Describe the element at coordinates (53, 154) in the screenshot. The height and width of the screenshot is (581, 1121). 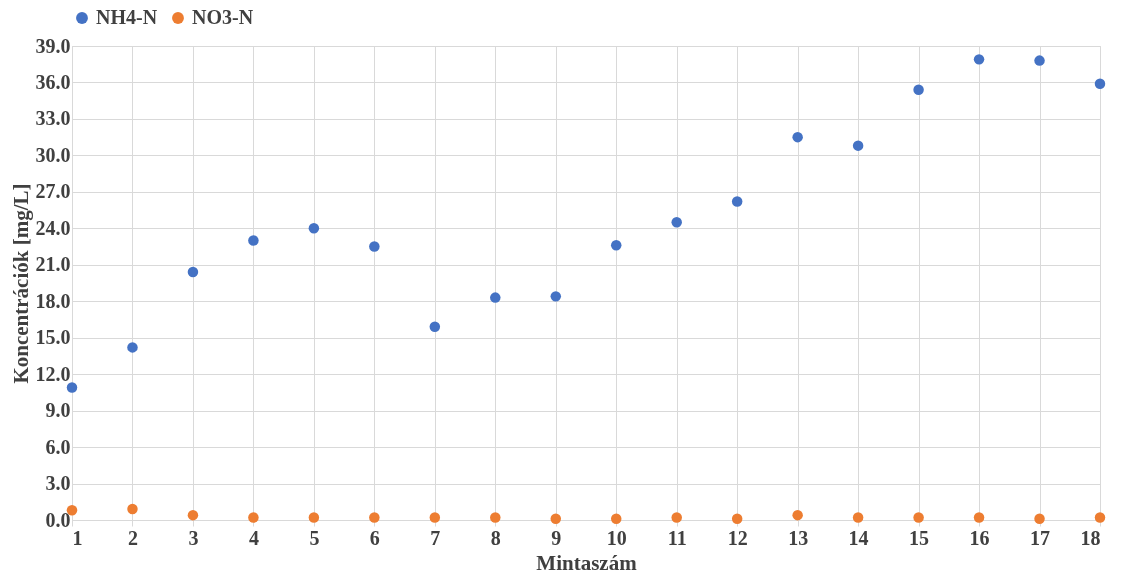
I see `y-tick-label: 30.0` at that location.